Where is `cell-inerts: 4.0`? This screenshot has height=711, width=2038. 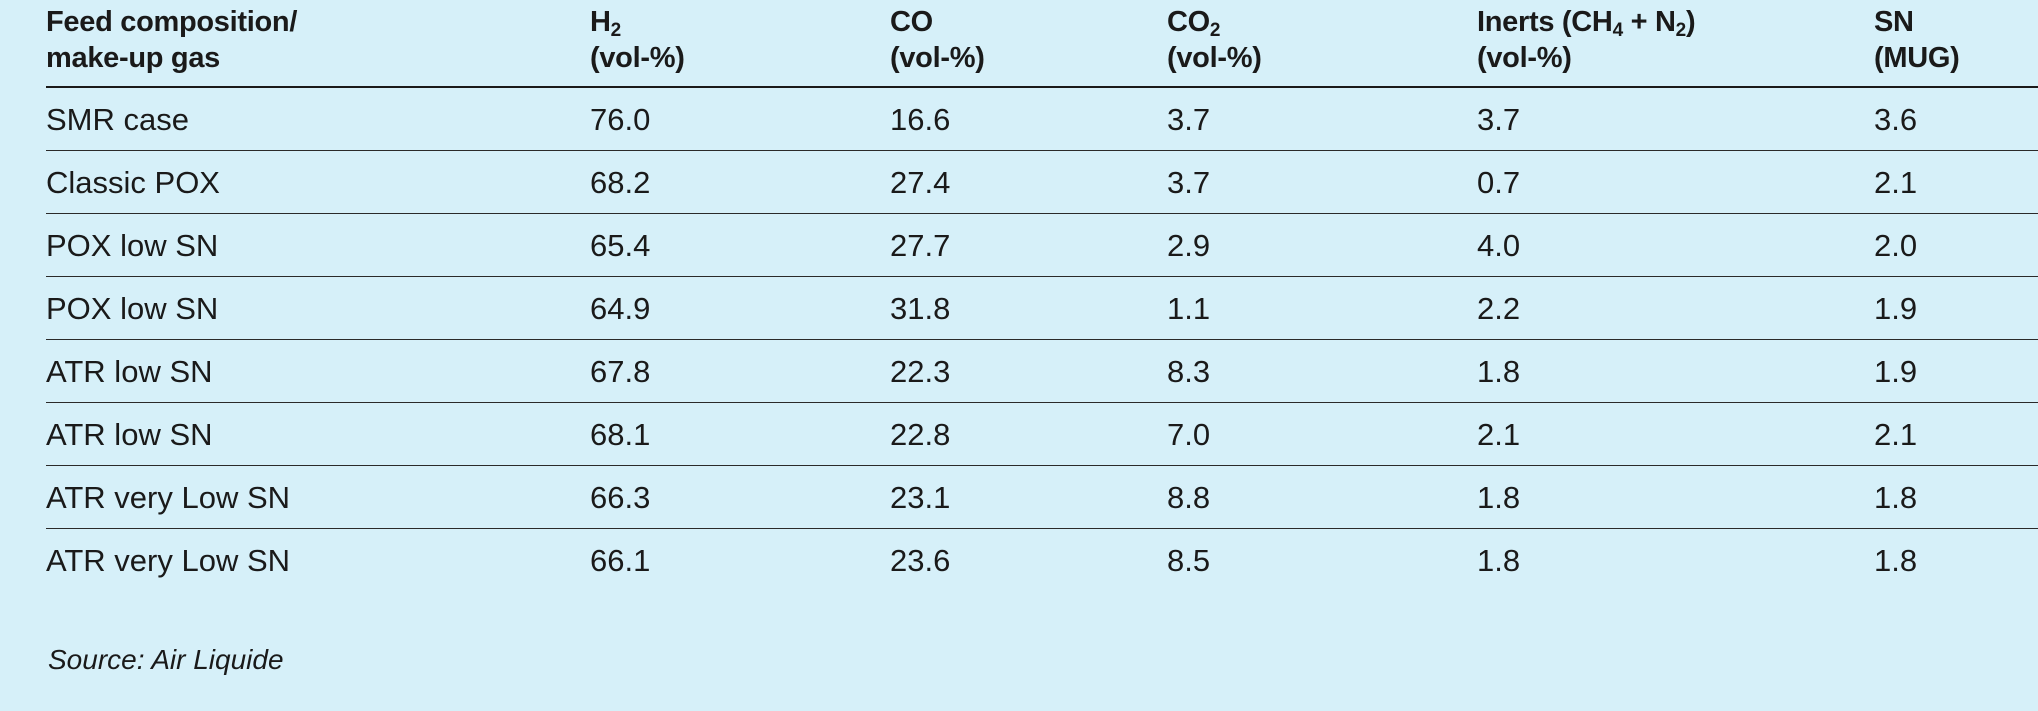
cell-inerts: 4.0 is located at coordinates (1675, 245).